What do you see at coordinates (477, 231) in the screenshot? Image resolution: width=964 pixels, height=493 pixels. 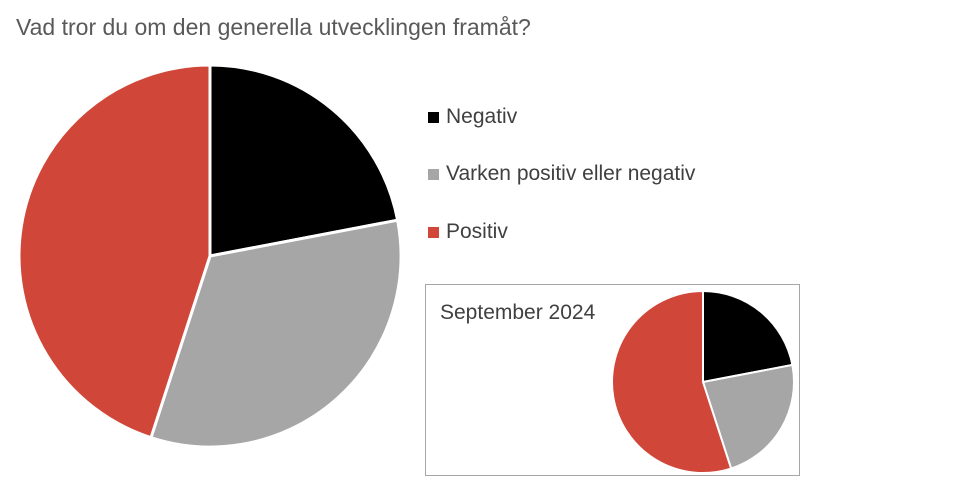 I see `legend-label: Positiv` at bounding box center [477, 231].